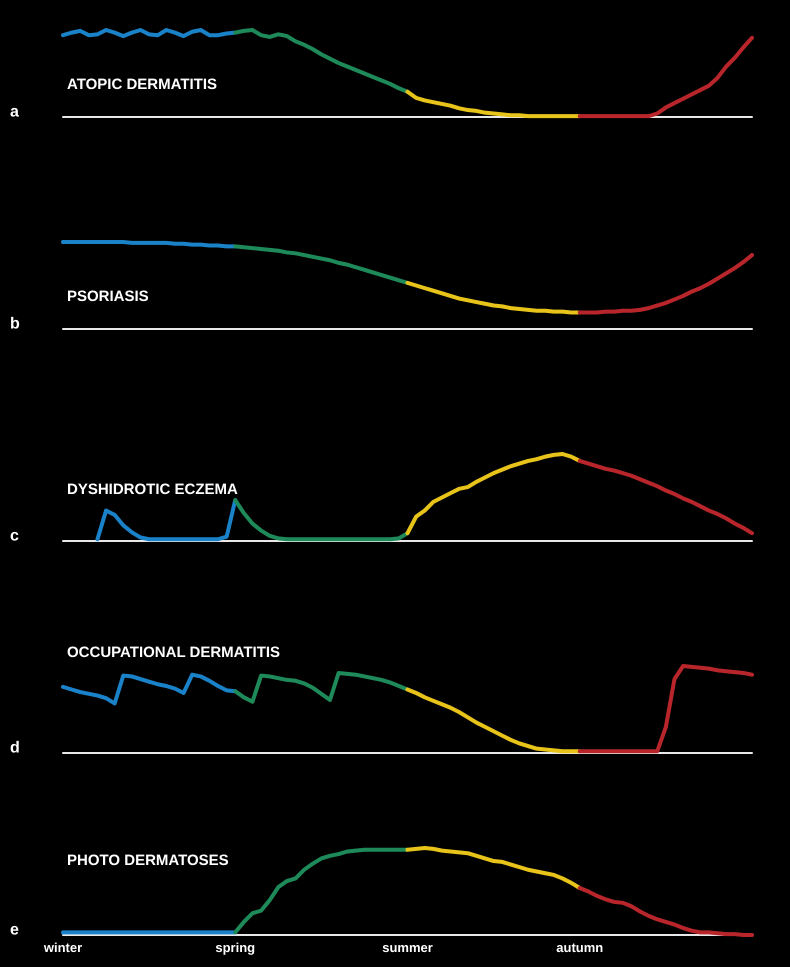  I want to click on text: PSORIASIS, so click(108, 296).